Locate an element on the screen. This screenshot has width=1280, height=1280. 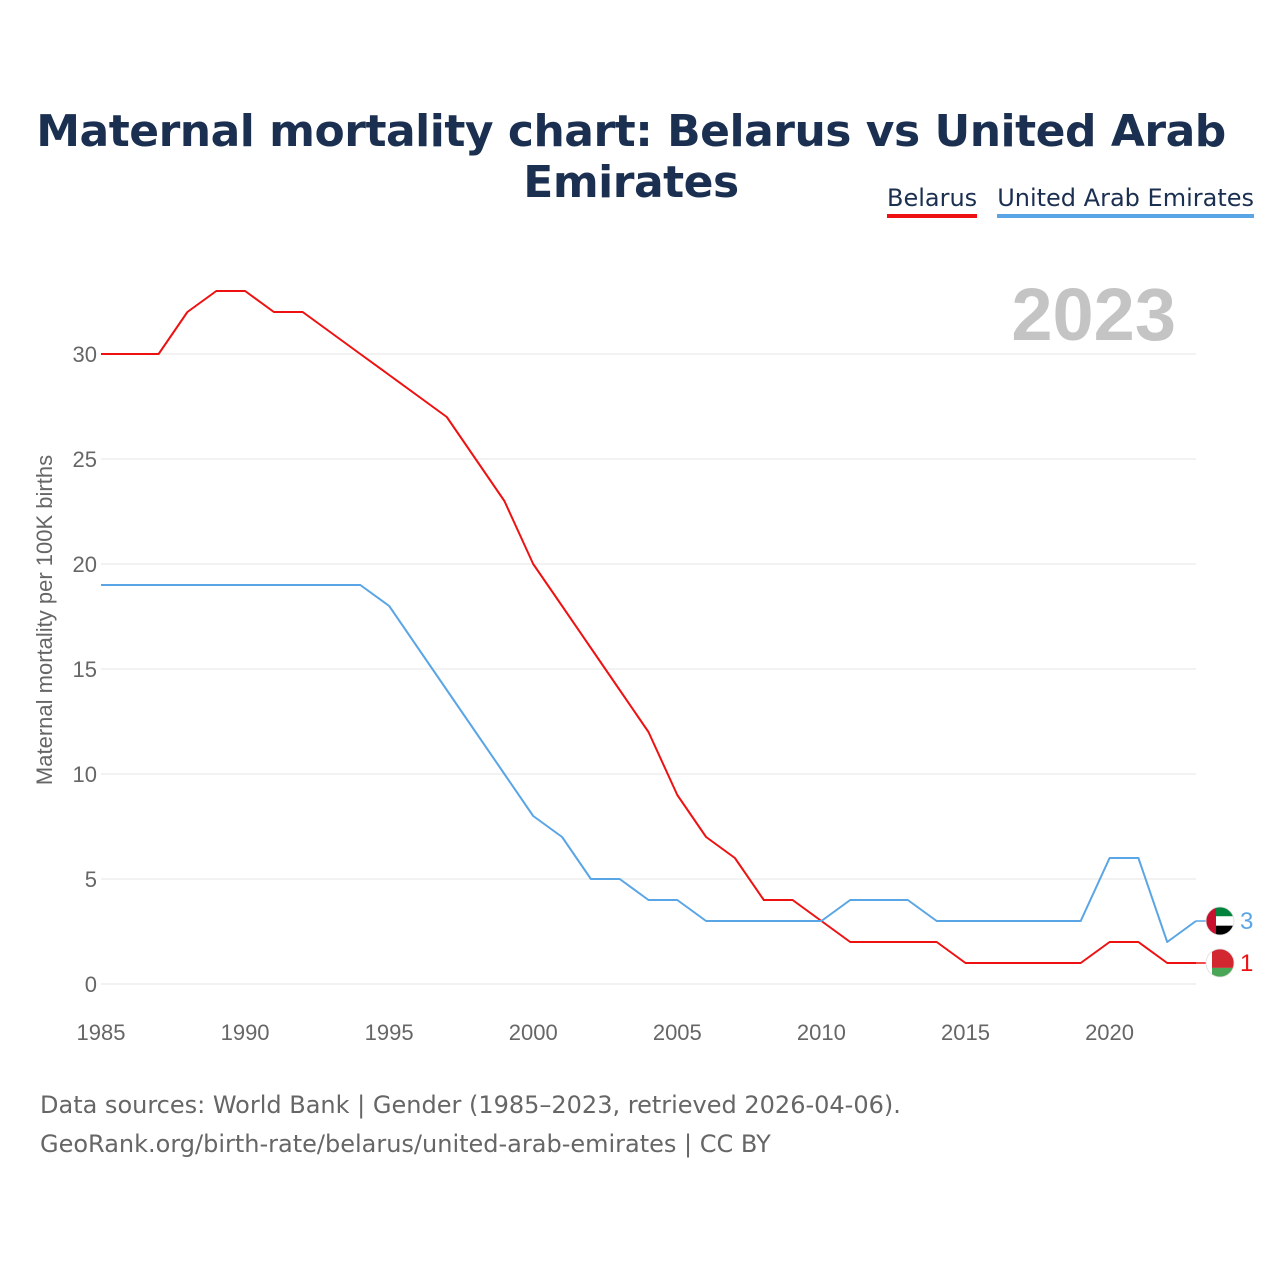
end-value-label-0: 1 is located at coordinates (1246, 963).